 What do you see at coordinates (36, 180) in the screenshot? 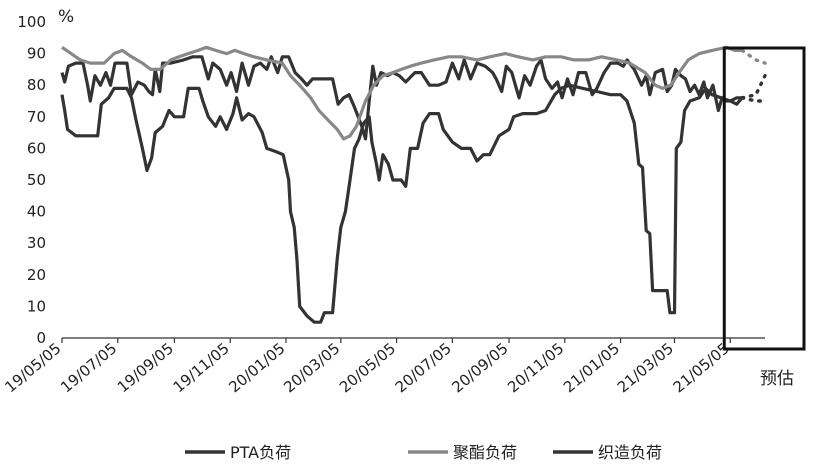
I see `y-tick-label: 50` at bounding box center [36, 180].